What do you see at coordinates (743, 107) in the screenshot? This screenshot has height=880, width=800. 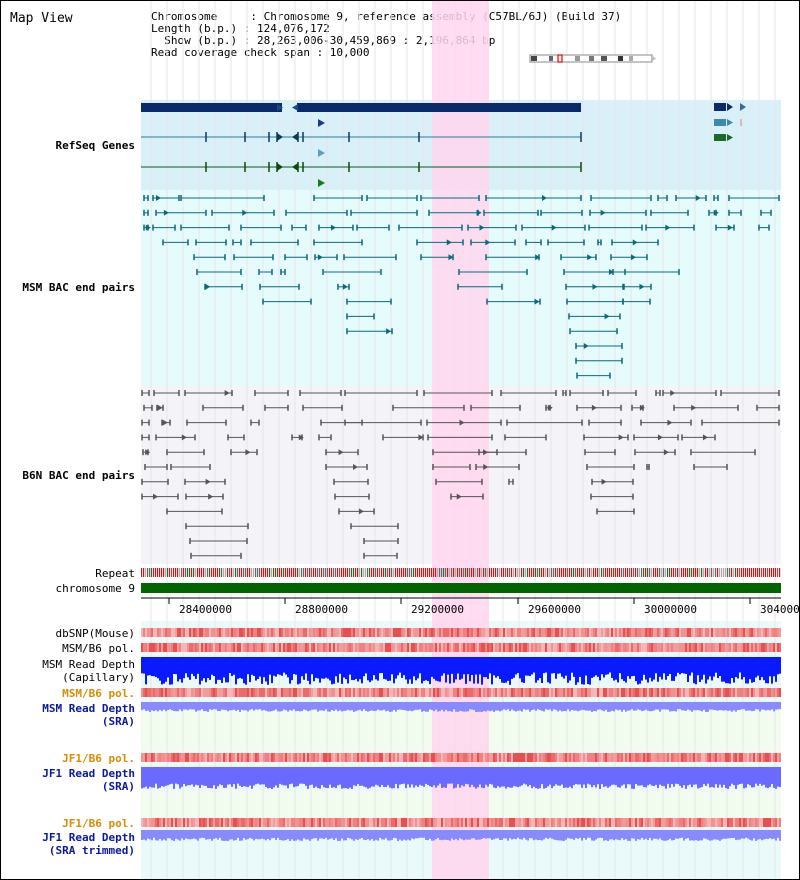 I see `gene-arrow` at bounding box center [743, 107].